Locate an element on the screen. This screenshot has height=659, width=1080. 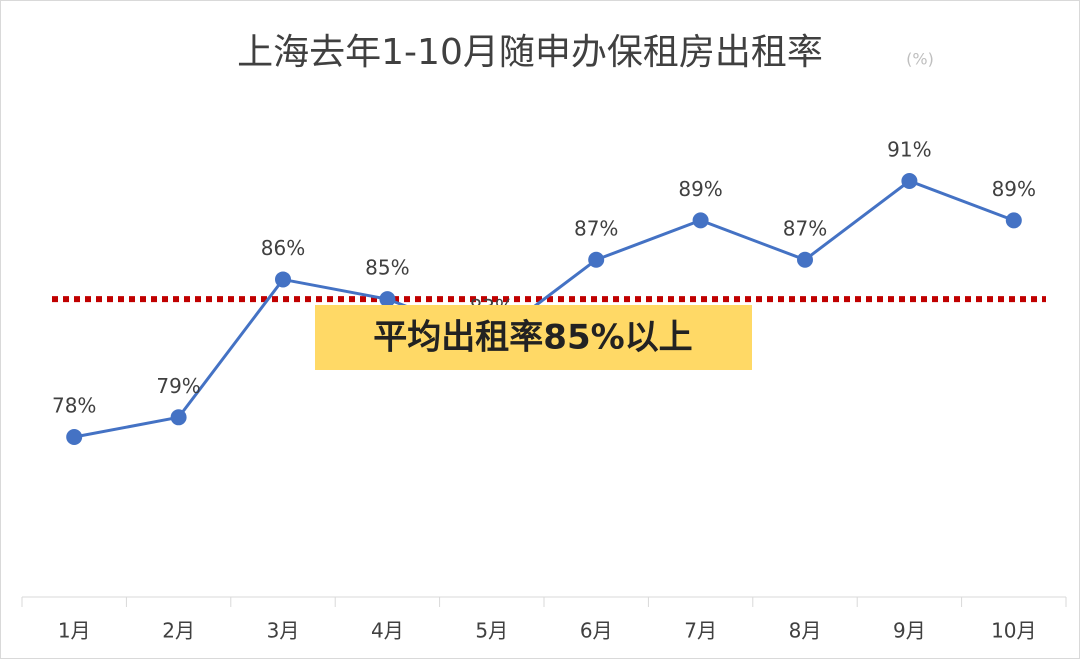
x-tick-label: 3月 is located at coordinates (283, 631).